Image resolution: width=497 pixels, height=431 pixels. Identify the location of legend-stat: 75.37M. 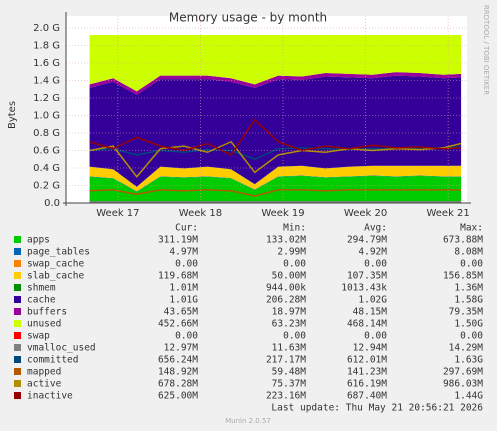
(289, 384).